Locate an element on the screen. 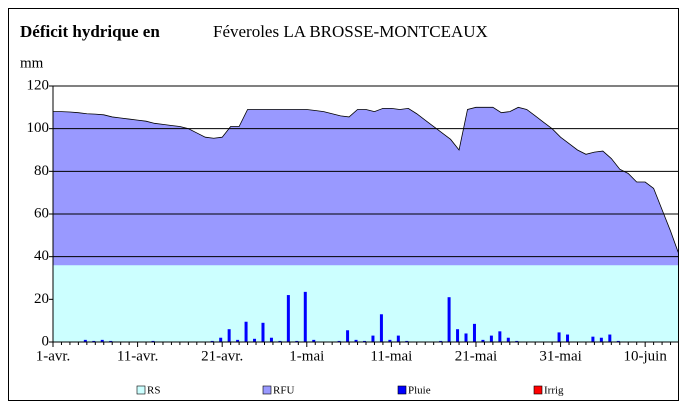 Image resolution: width=679 pixels, height=406 pixels. x-tick-label: 31-mai is located at coordinates (560, 356).